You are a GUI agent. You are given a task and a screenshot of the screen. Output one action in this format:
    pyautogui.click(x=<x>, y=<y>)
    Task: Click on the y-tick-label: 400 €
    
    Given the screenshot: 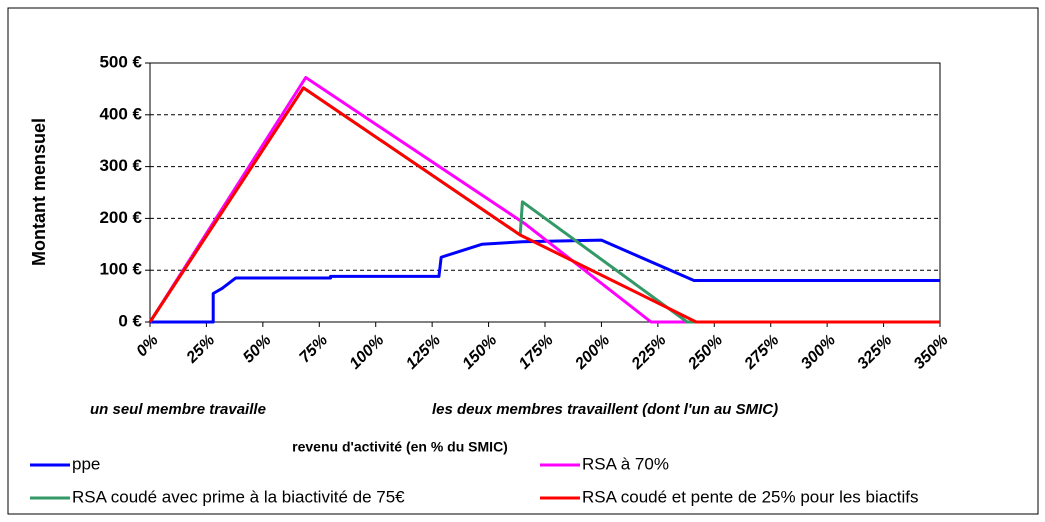 What is the action you would take?
    pyautogui.click(x=120, y=113)
    